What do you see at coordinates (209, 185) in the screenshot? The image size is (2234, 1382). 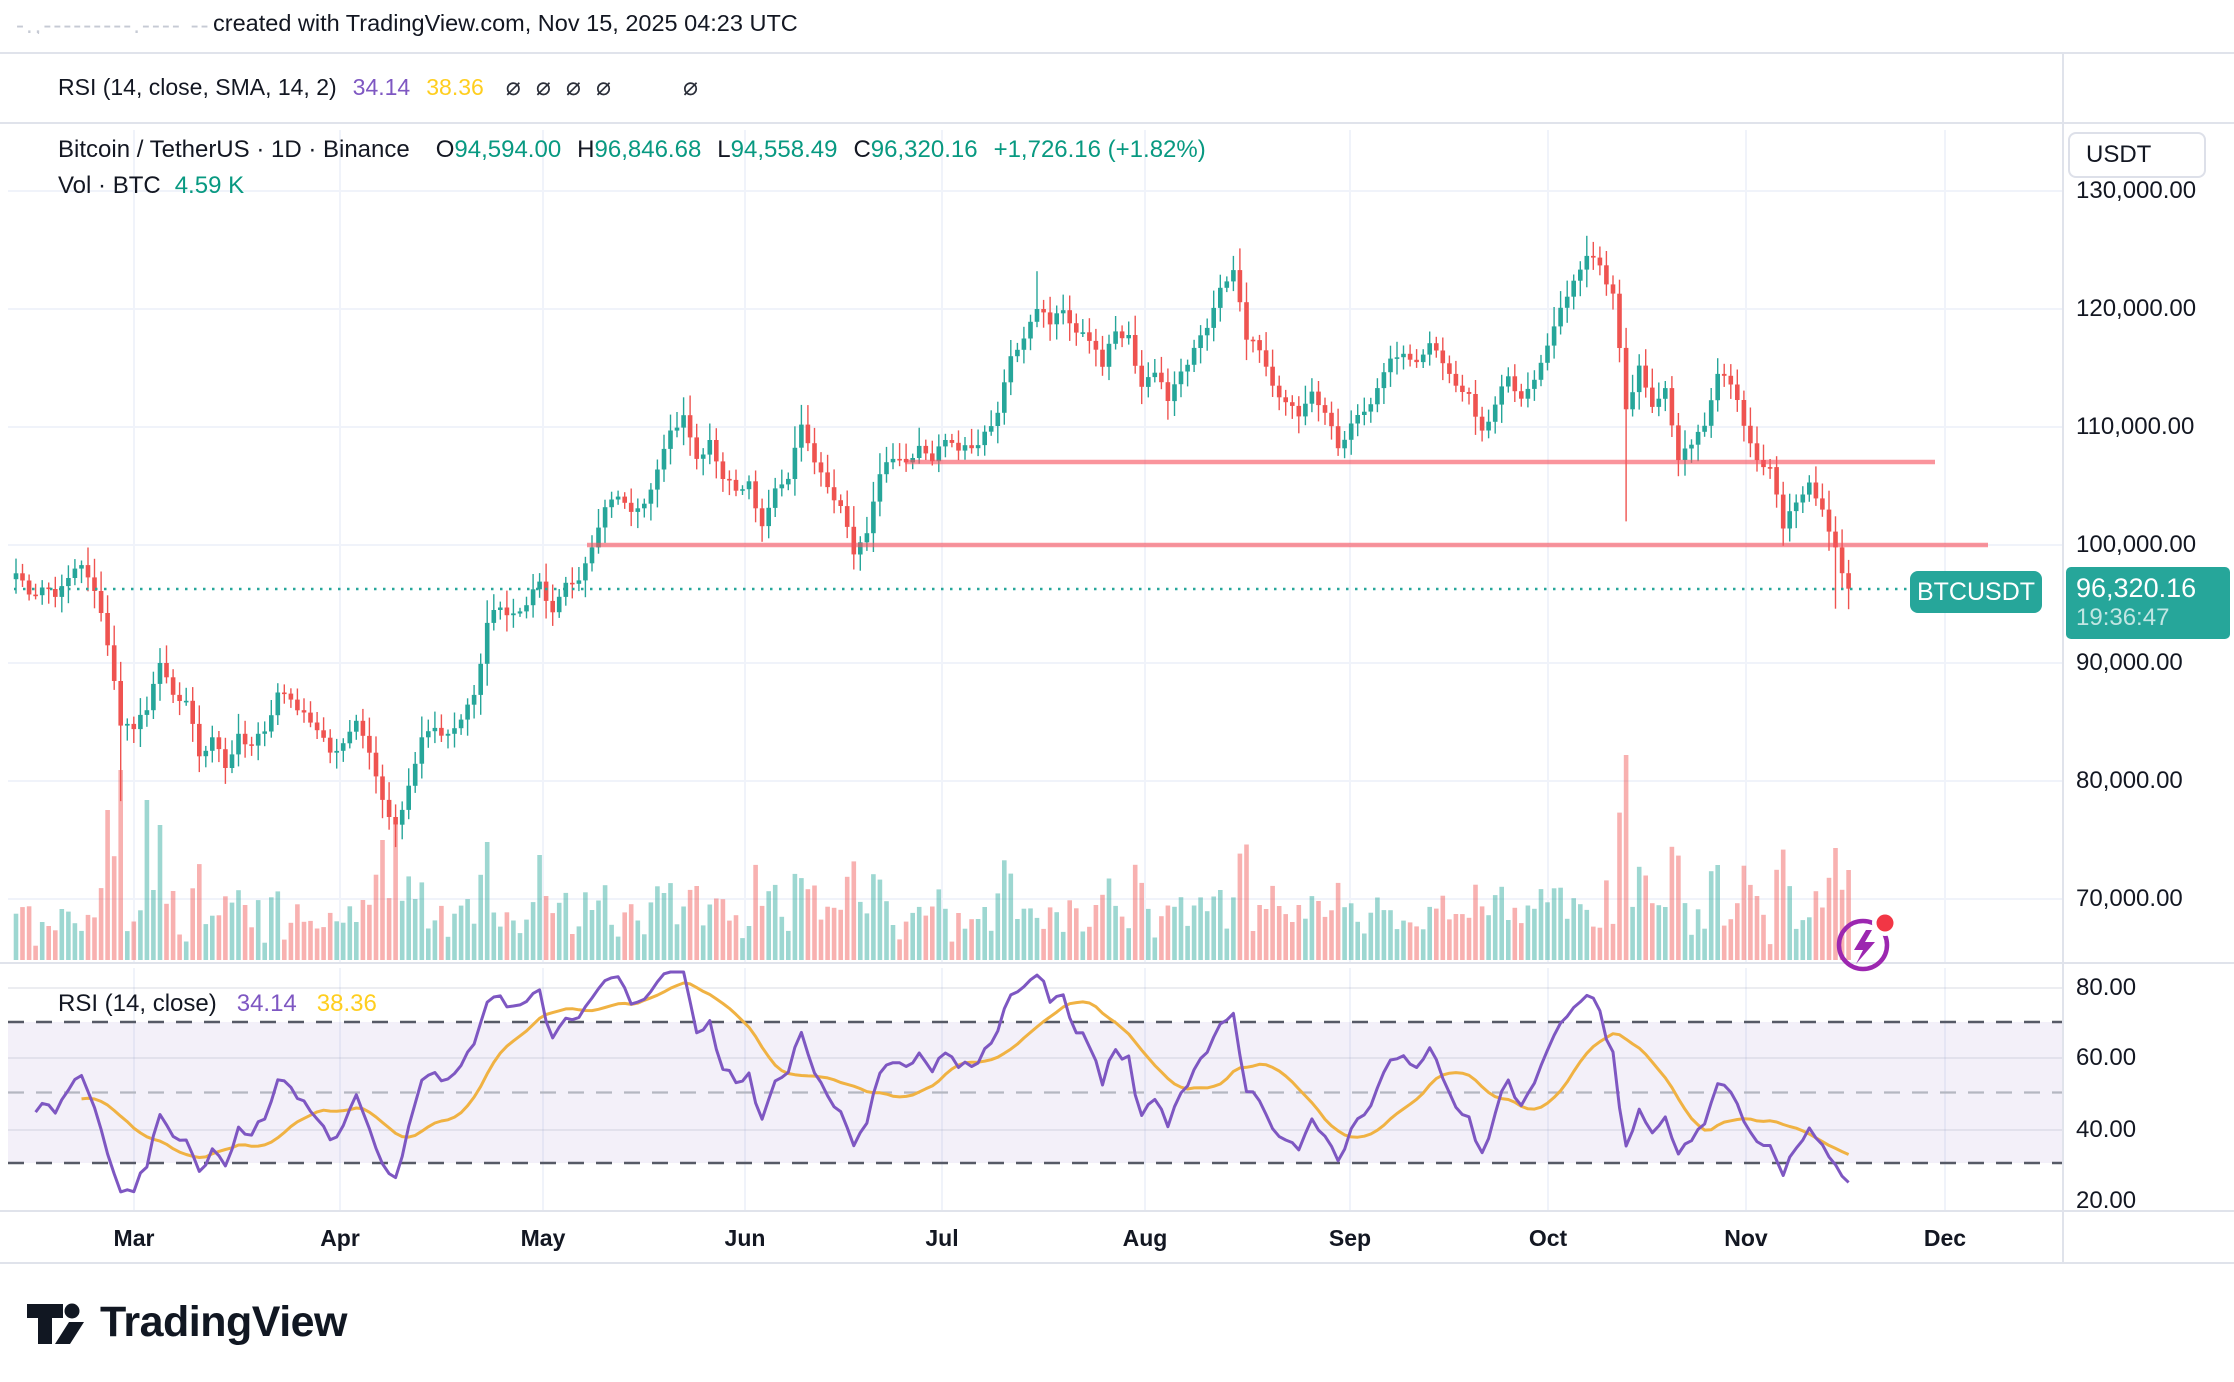 I see `volume-value: 4.59 K` at bounding box center [209, 185].